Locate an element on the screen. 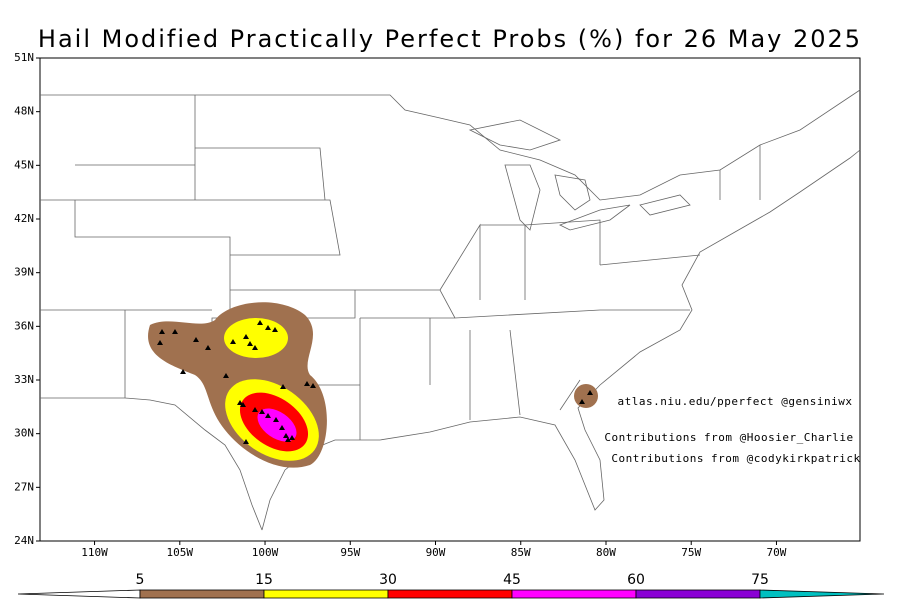 The image size is (900, 600). lat-tick-label: 45N is located at coordinates (24, 164).